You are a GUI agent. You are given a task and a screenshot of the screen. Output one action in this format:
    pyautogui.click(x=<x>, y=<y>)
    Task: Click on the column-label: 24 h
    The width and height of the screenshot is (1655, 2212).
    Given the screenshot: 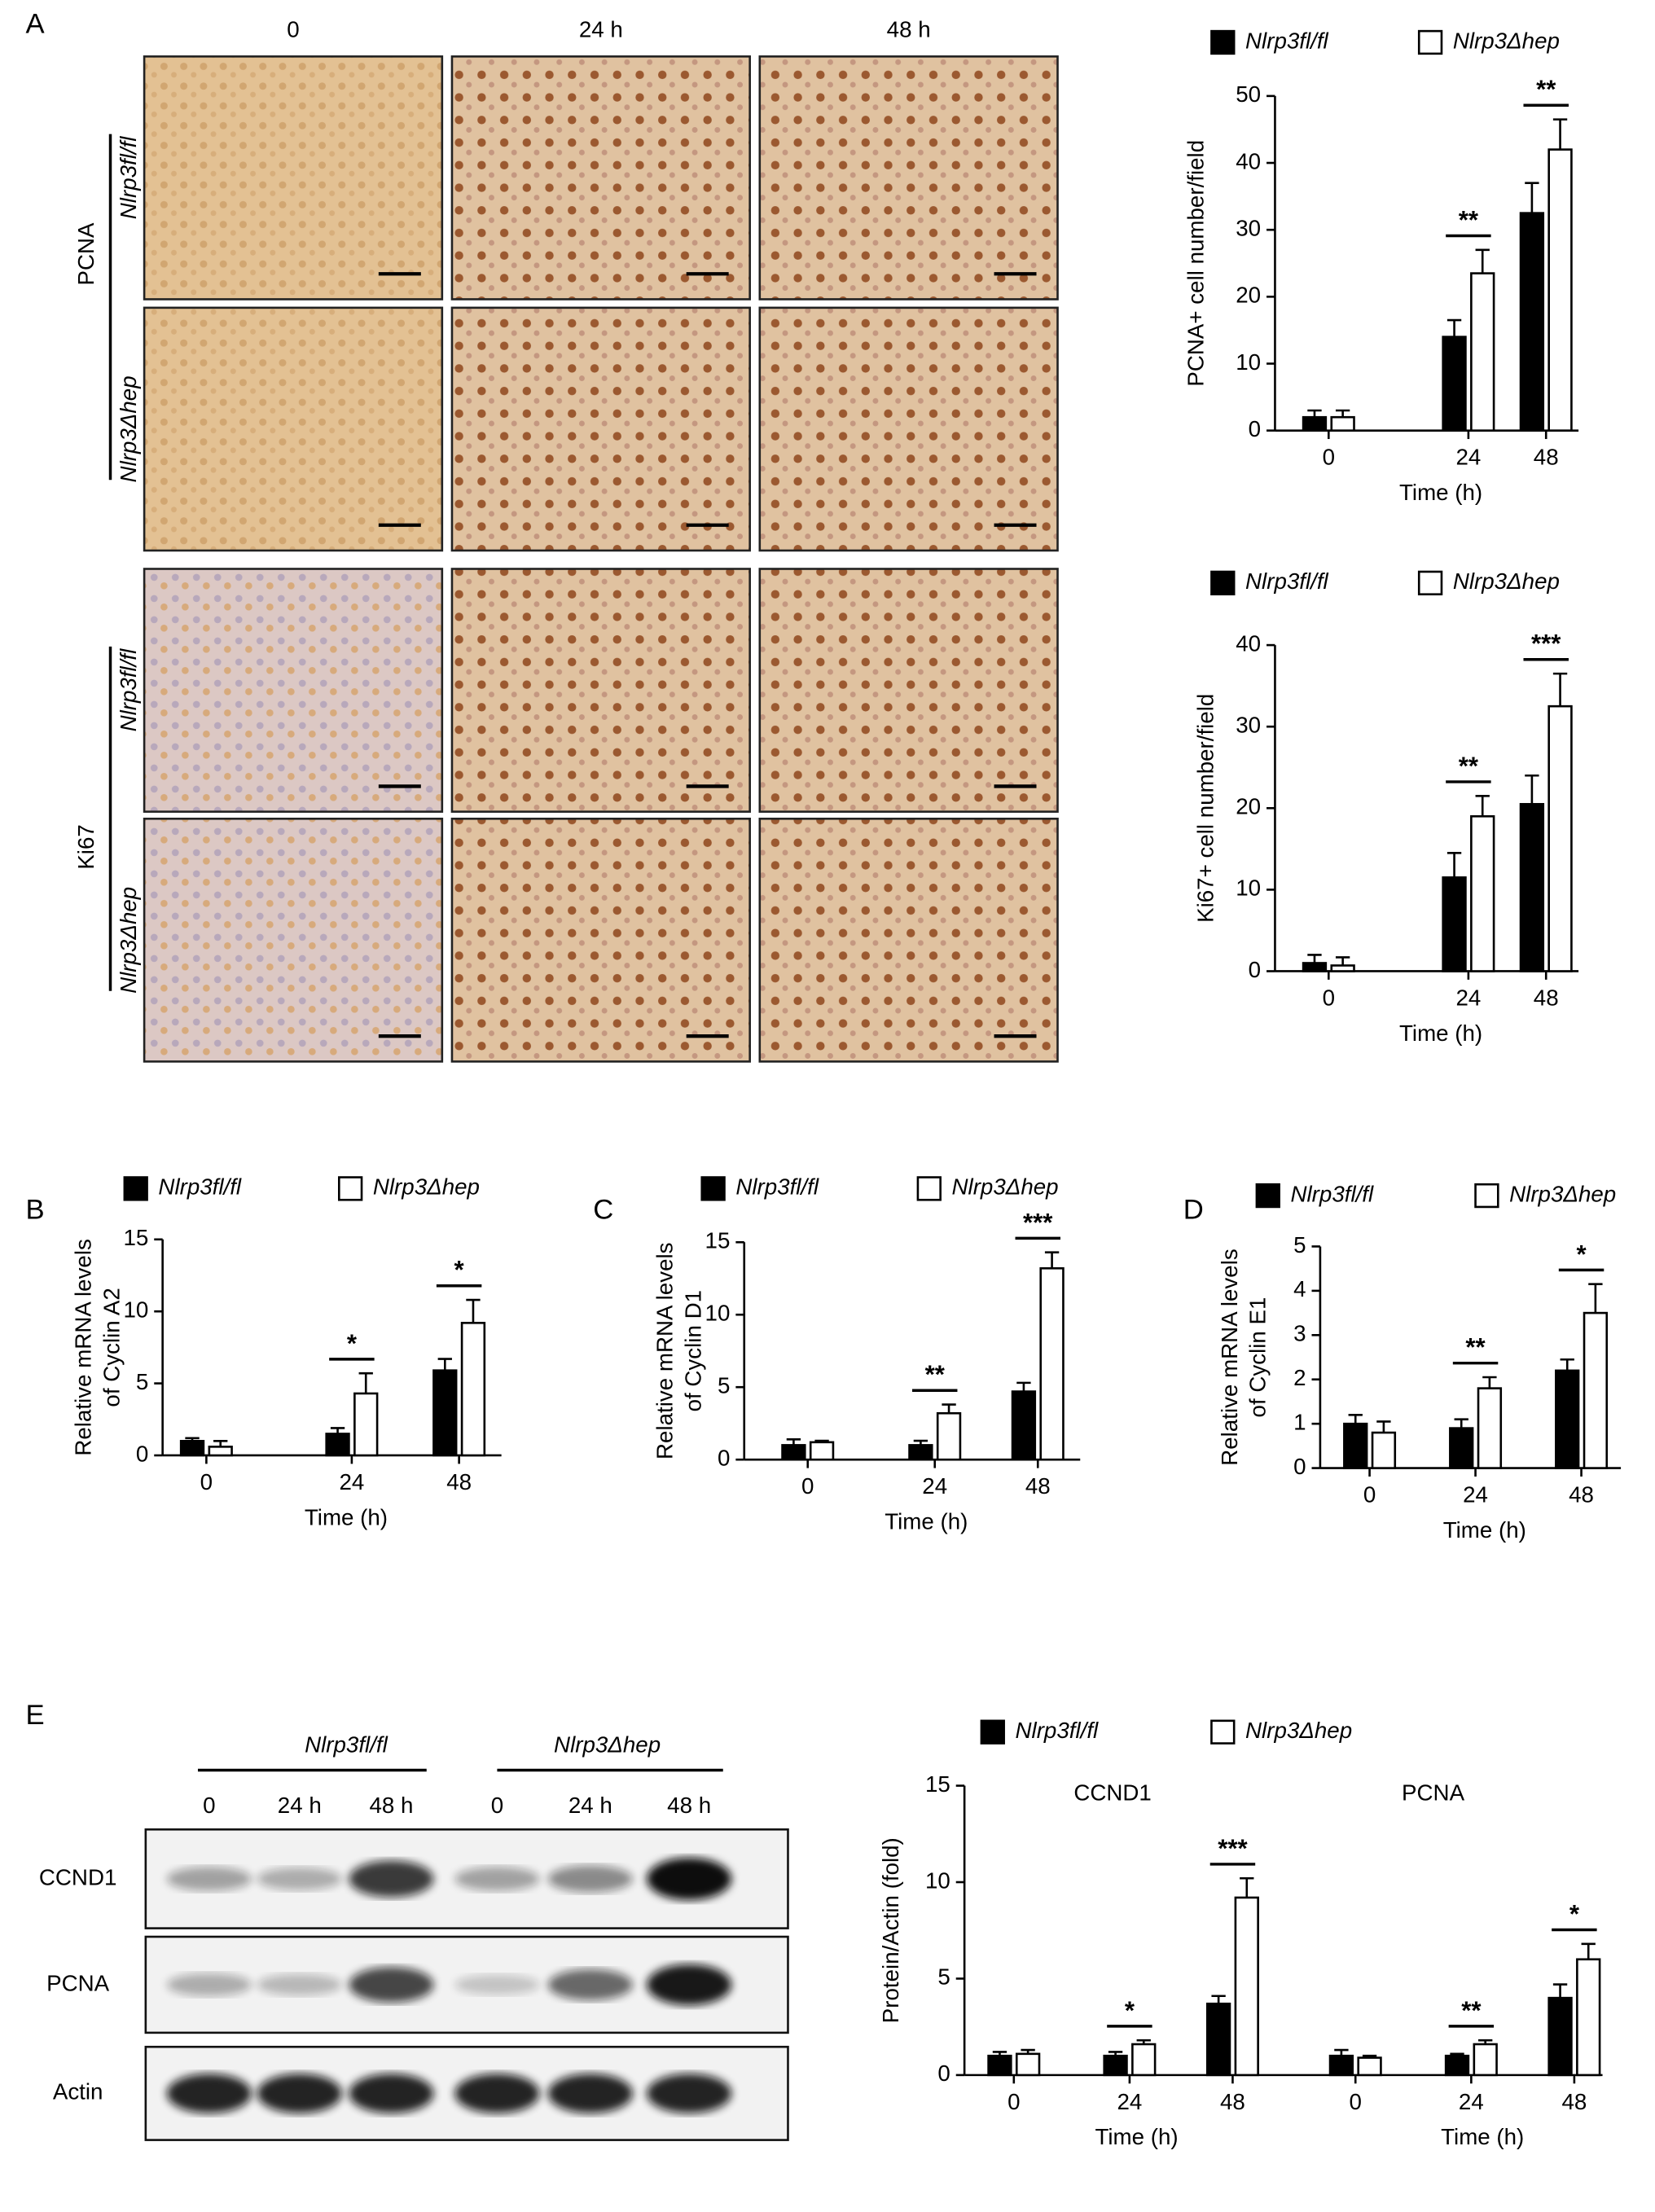 What is the action you would take?
    pyautogui.click(x=601, y=29)
    